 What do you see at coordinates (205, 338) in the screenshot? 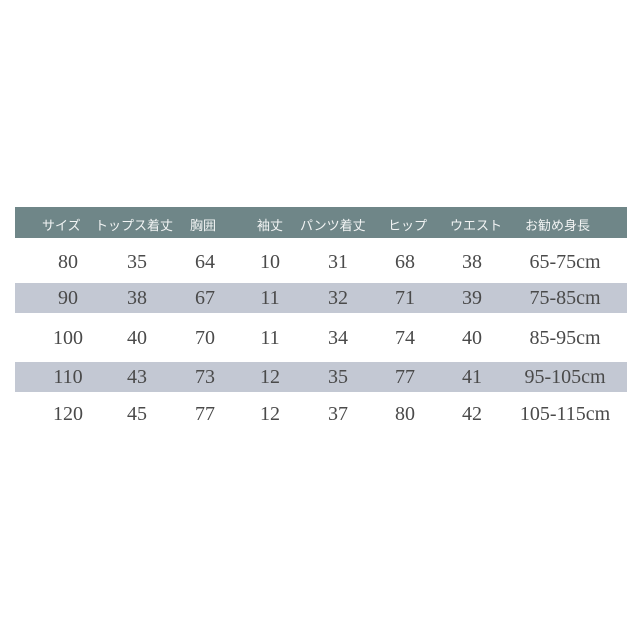
I see `table-cell: 70` at bounding box center [205, 338].